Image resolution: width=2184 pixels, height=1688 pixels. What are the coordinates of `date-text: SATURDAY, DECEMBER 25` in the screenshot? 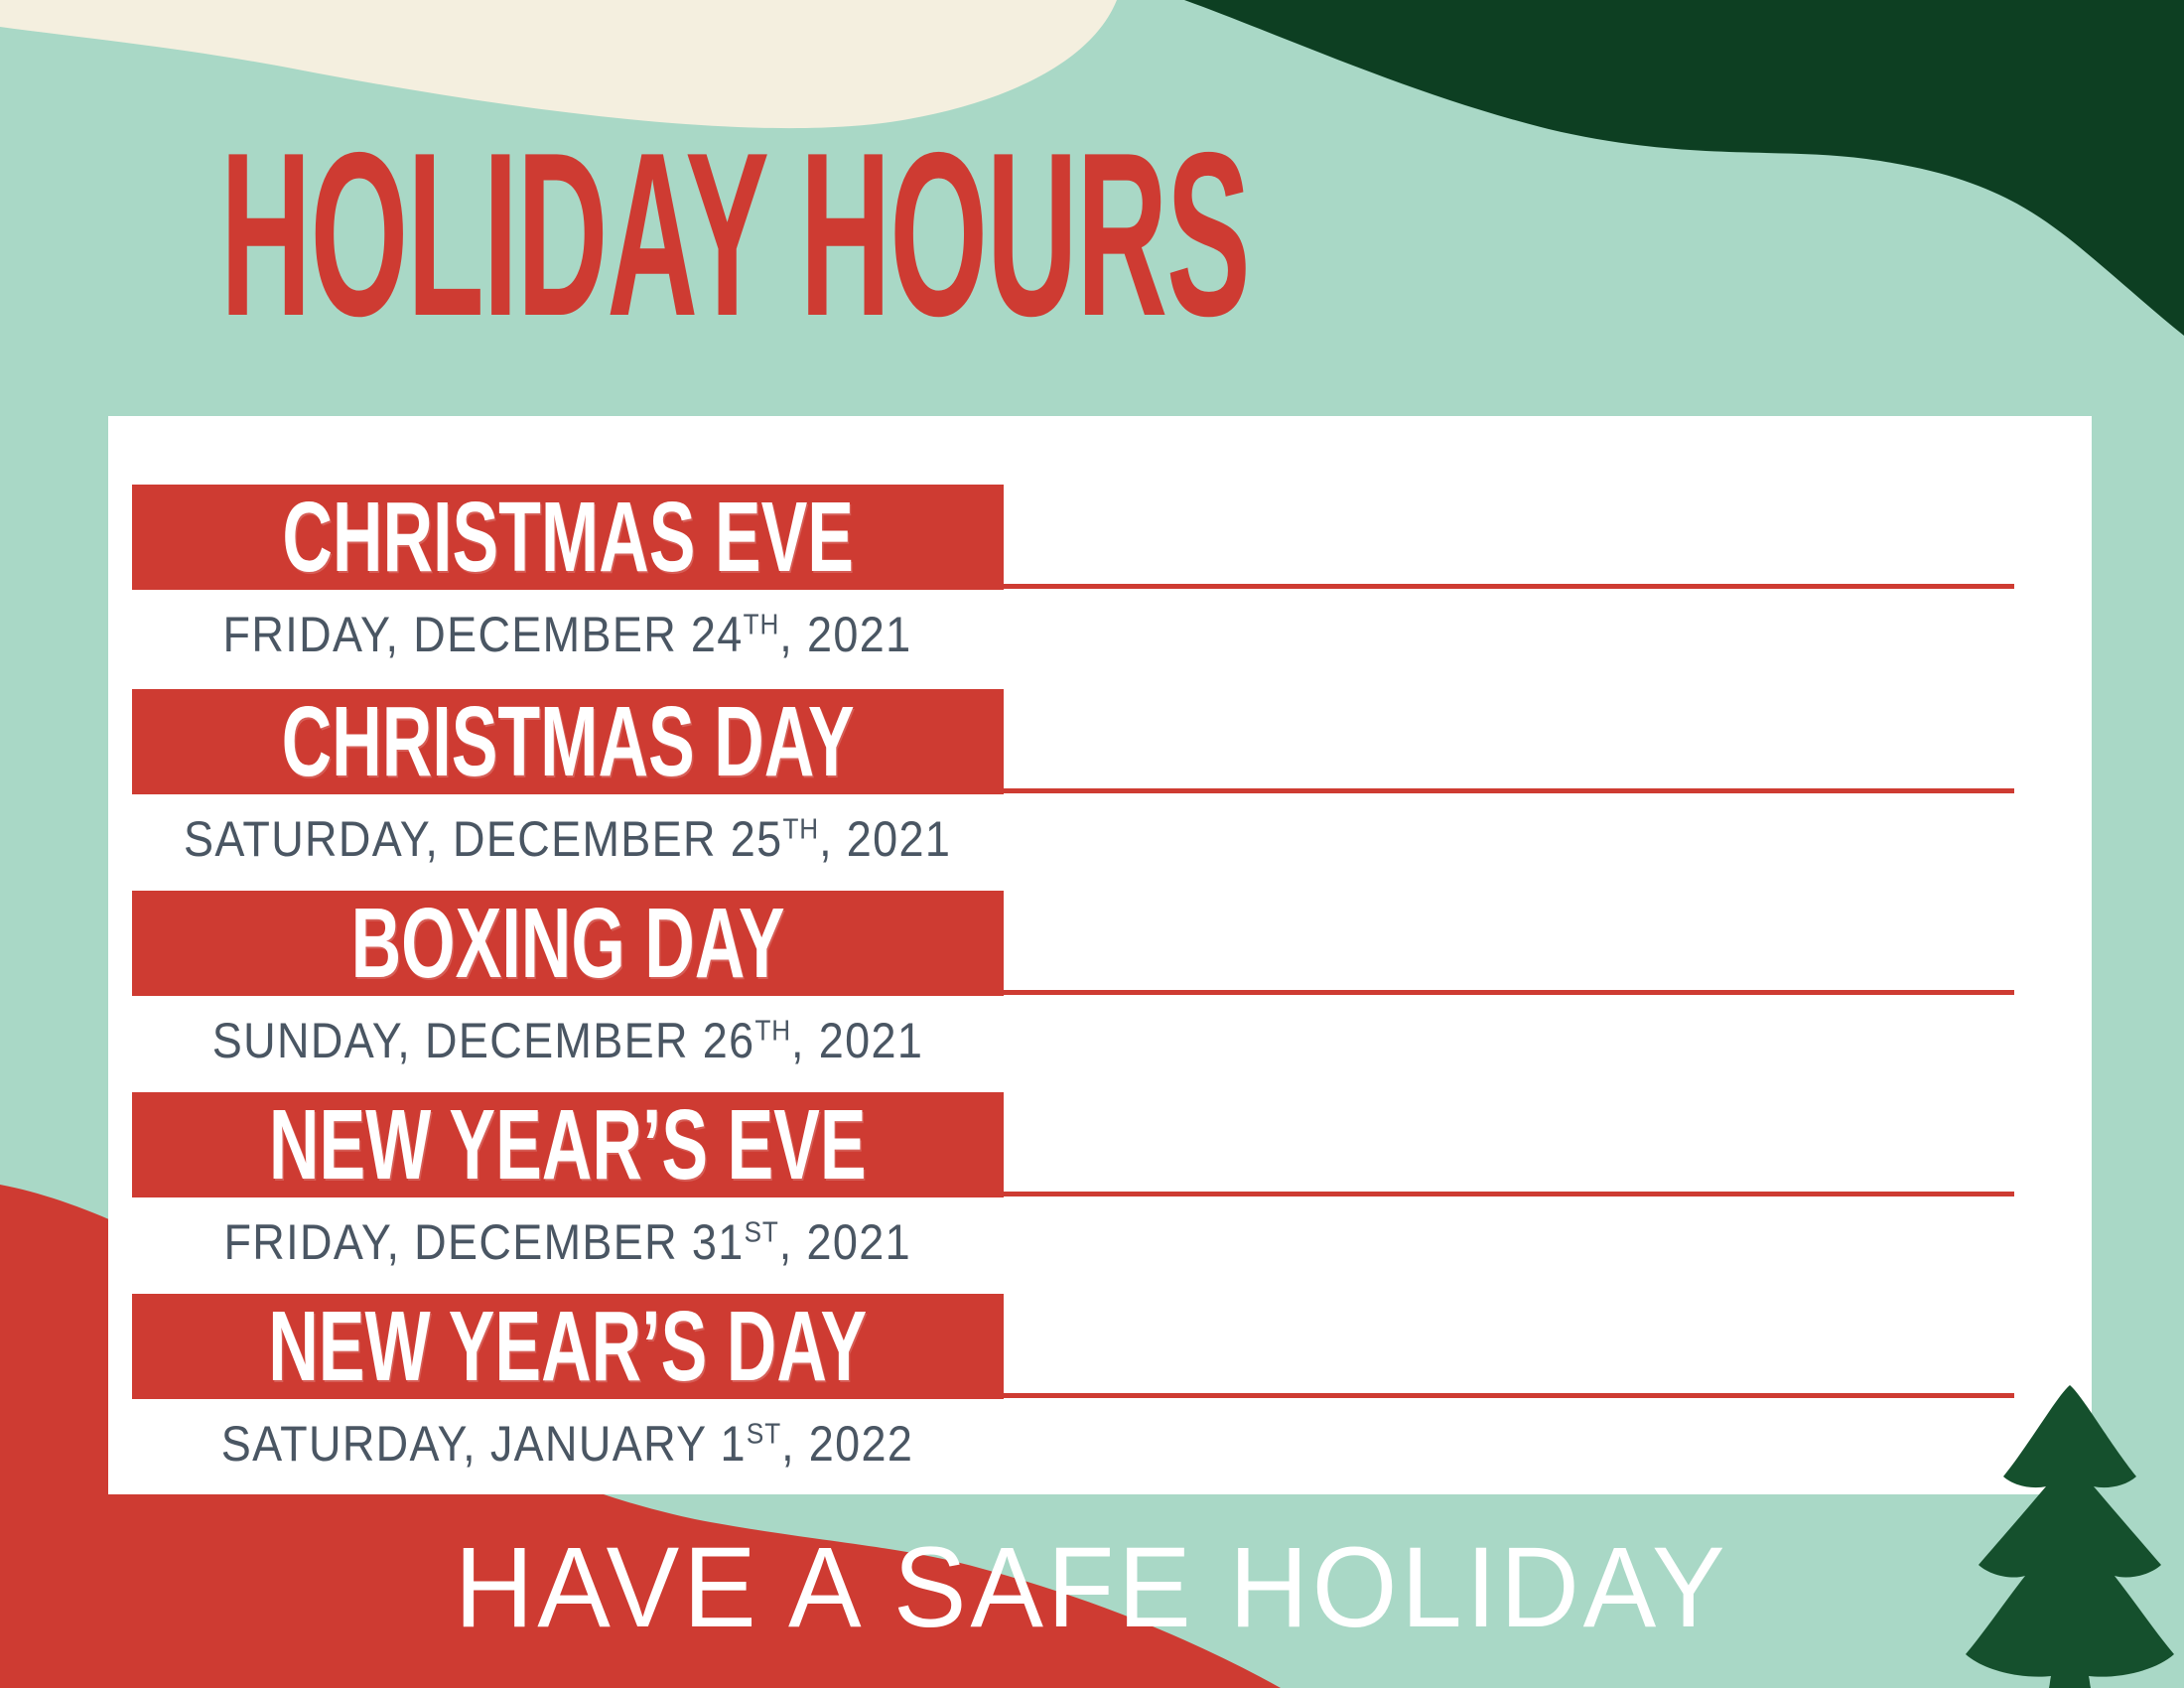 It's located at (483, 839).